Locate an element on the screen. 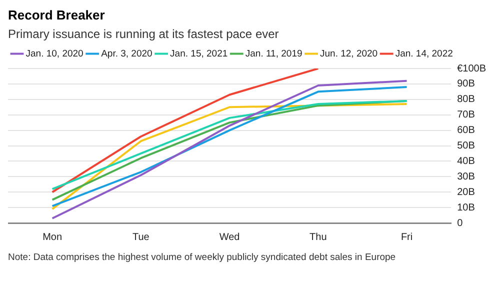 The width and height of the screenshot is (500, 281). x-tick-label: Tue is located at coordinates (141, 237).